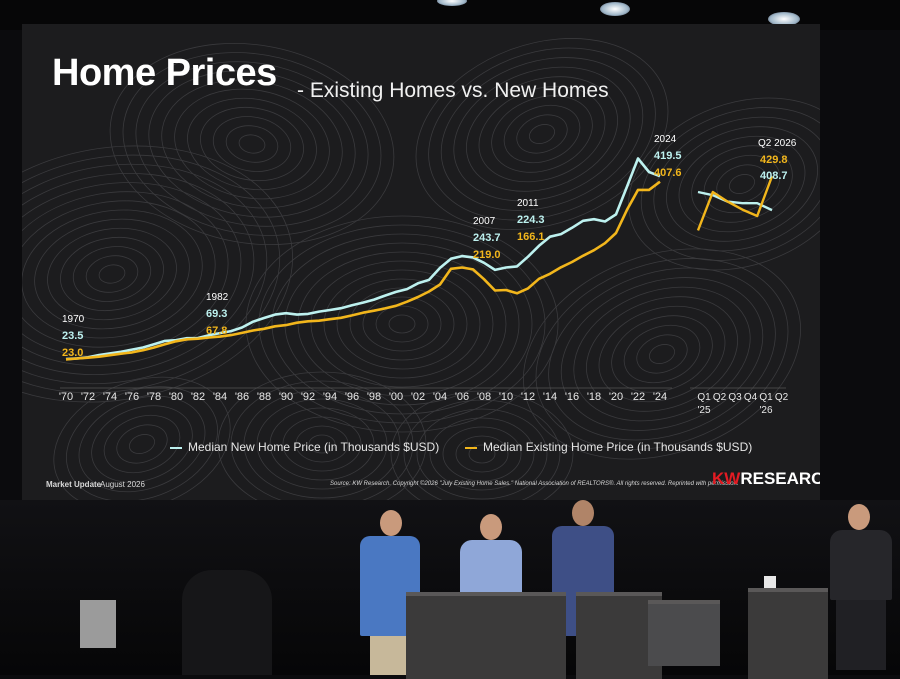  Describe the element at coordinates (216, 331) in the screenshot. I see `annotation-existing-value: 67.8` at that location.